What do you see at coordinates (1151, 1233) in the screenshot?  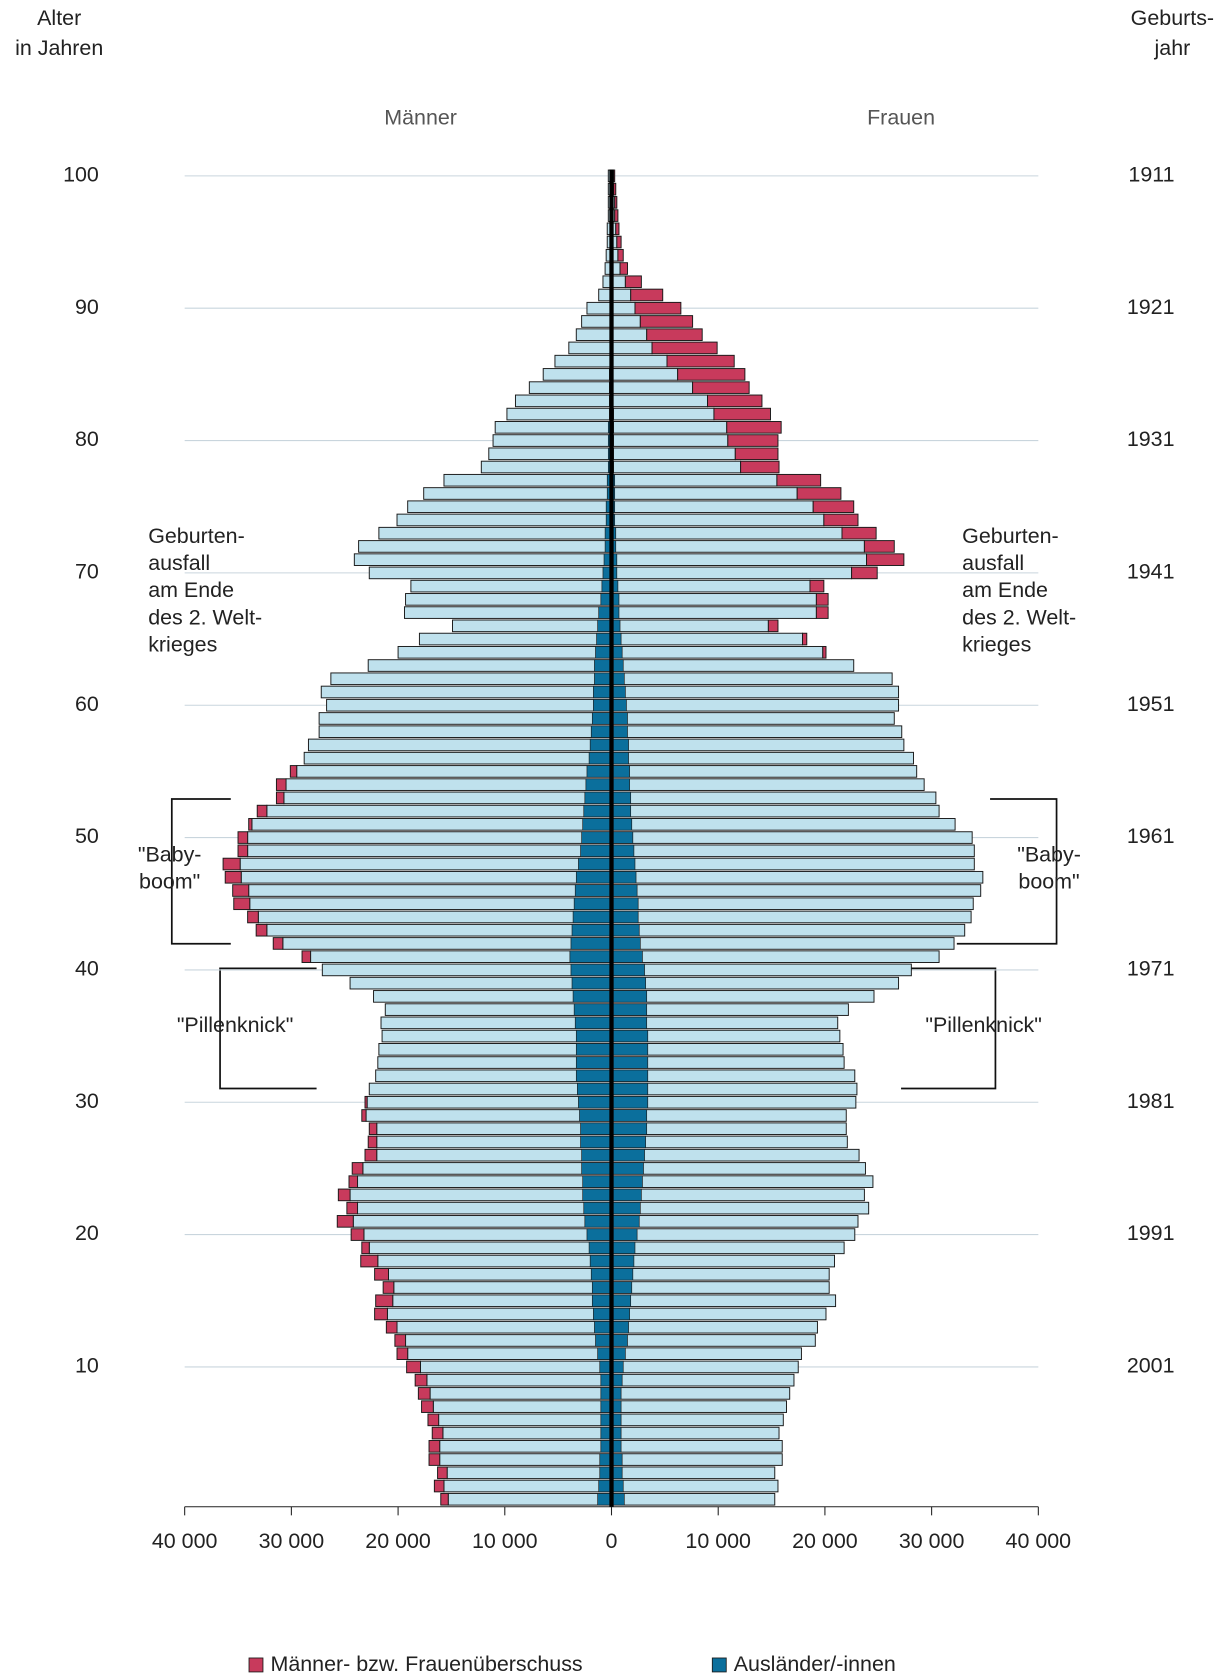 I see `y2-tick-label: 1991` at bounding box center [1151, 1233].